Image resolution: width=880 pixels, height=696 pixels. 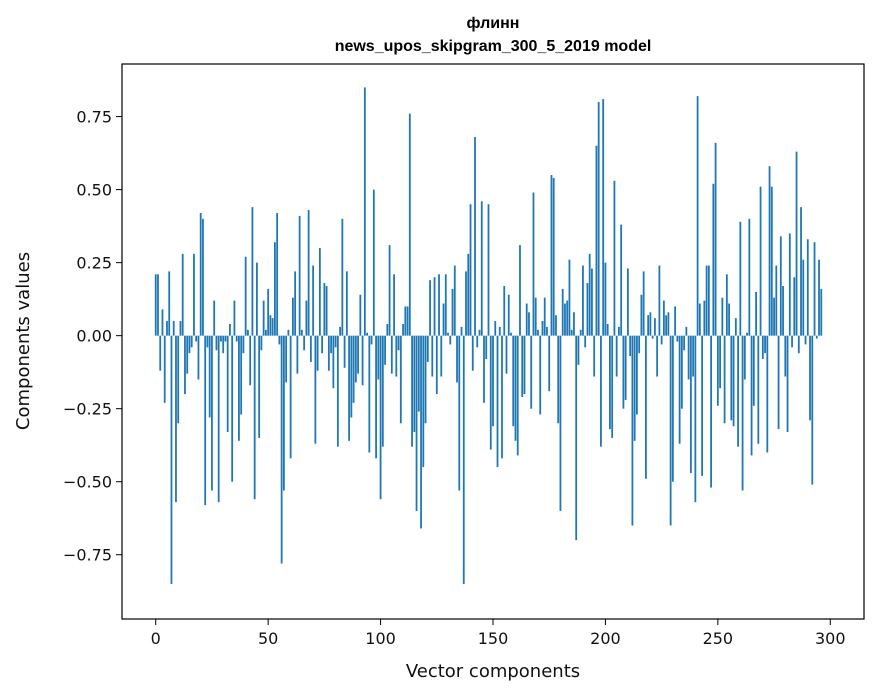 I want to click on x-tick-label: 250, so click(x=718, y=638).